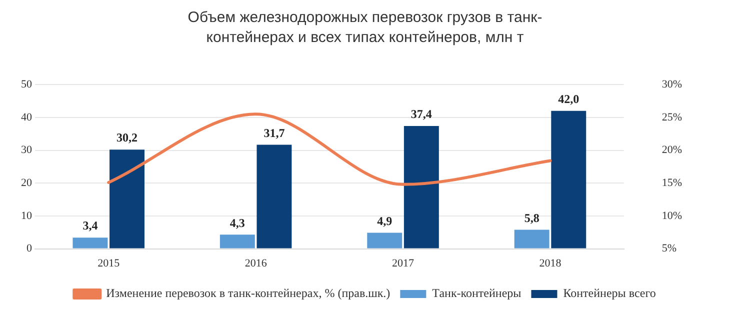  Describe the element at coordinates (384, 221) in the screenshot. I see `data-label: 4,9` at that location.